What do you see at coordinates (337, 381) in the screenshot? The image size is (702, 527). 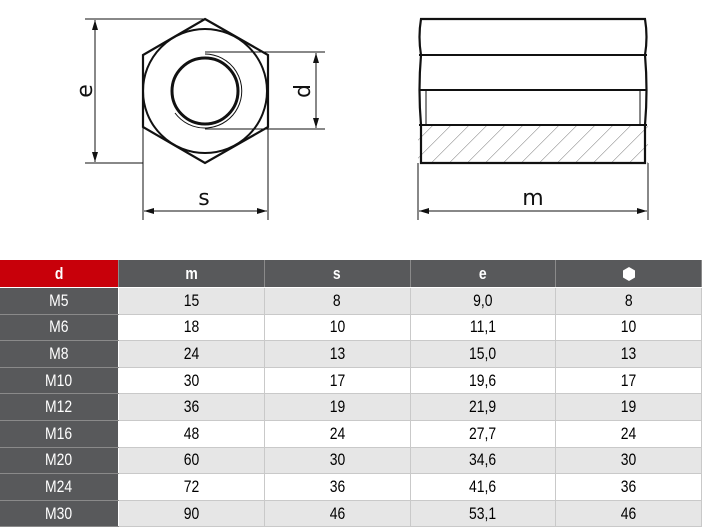 I see `cell-s: 17` at bounding box center [337, 381].